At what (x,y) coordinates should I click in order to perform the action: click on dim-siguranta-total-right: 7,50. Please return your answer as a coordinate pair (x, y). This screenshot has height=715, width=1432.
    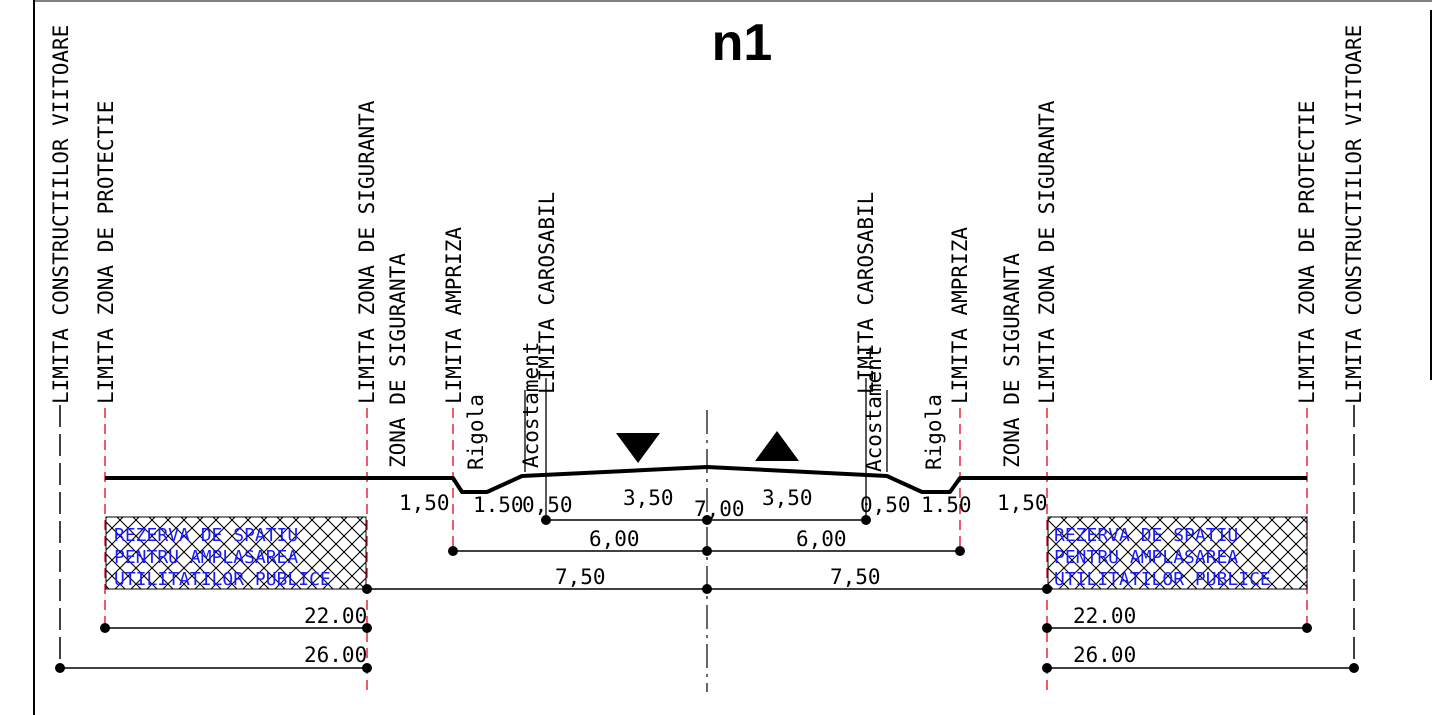
    Looking at the image, I should click on (855, 577).